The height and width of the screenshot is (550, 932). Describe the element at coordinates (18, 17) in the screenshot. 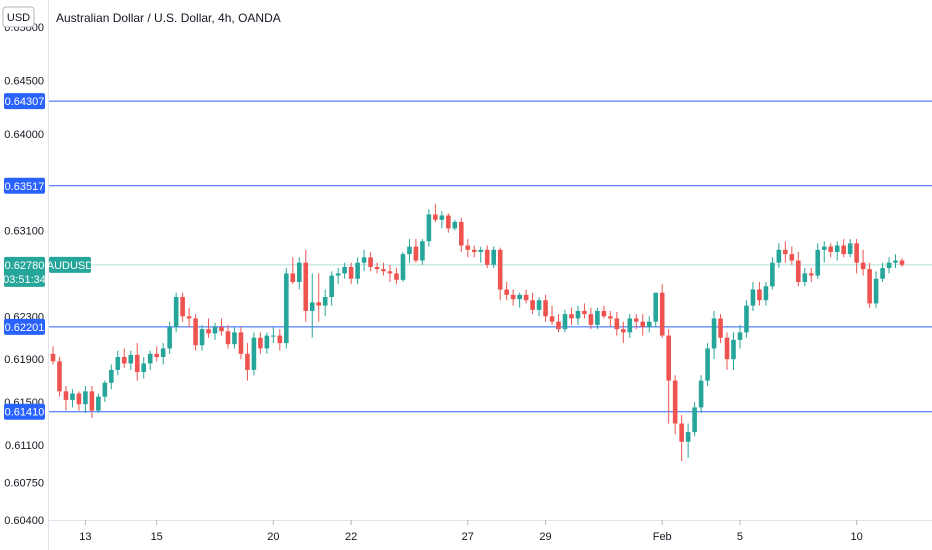

I see `currency-badge: USD` at that location.